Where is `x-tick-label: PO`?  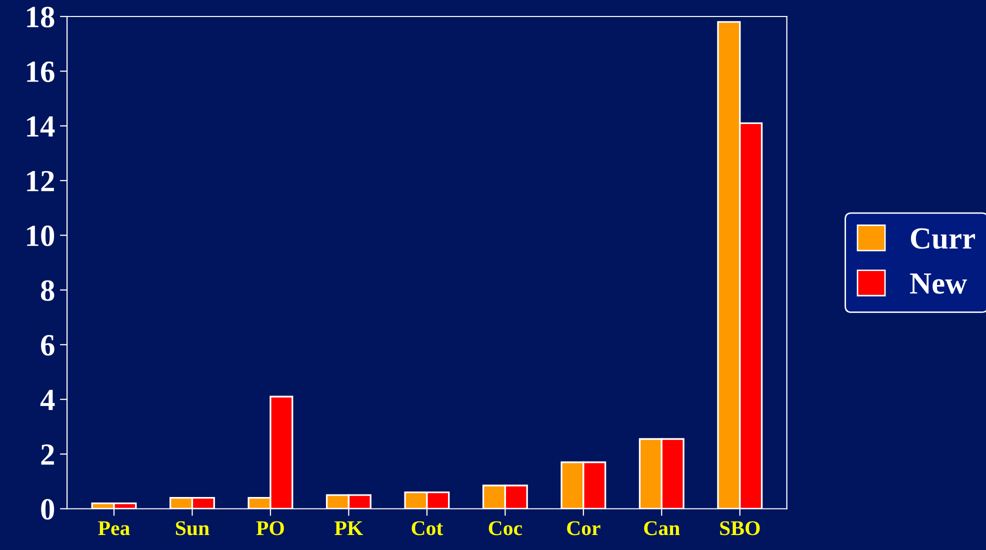
x-tick-label: PO is located at coordinates (270, 528).